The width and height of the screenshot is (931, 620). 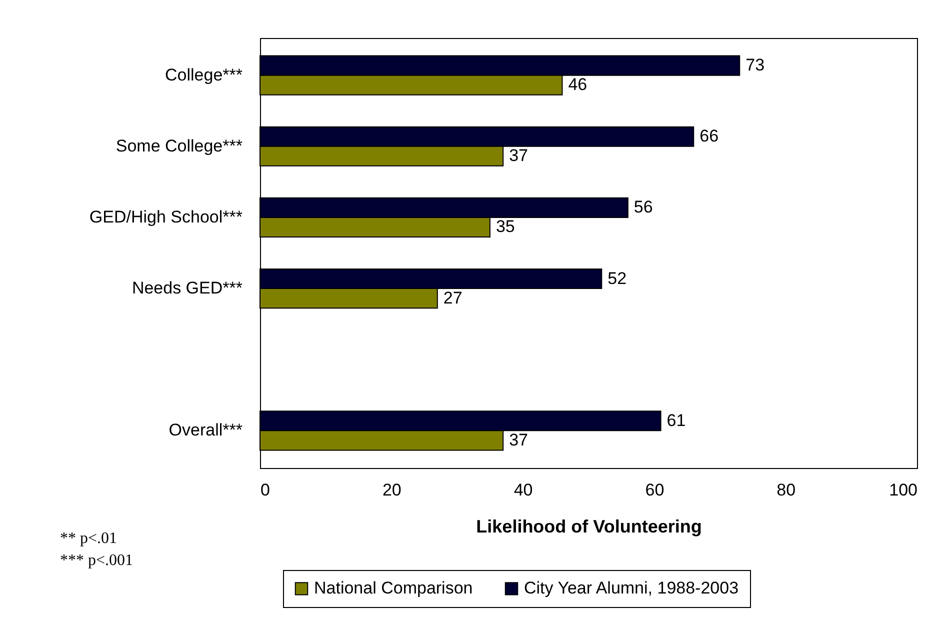 I want to click on x-axis-title: Likelihood of Volunteering, so click(x=589, y=526).